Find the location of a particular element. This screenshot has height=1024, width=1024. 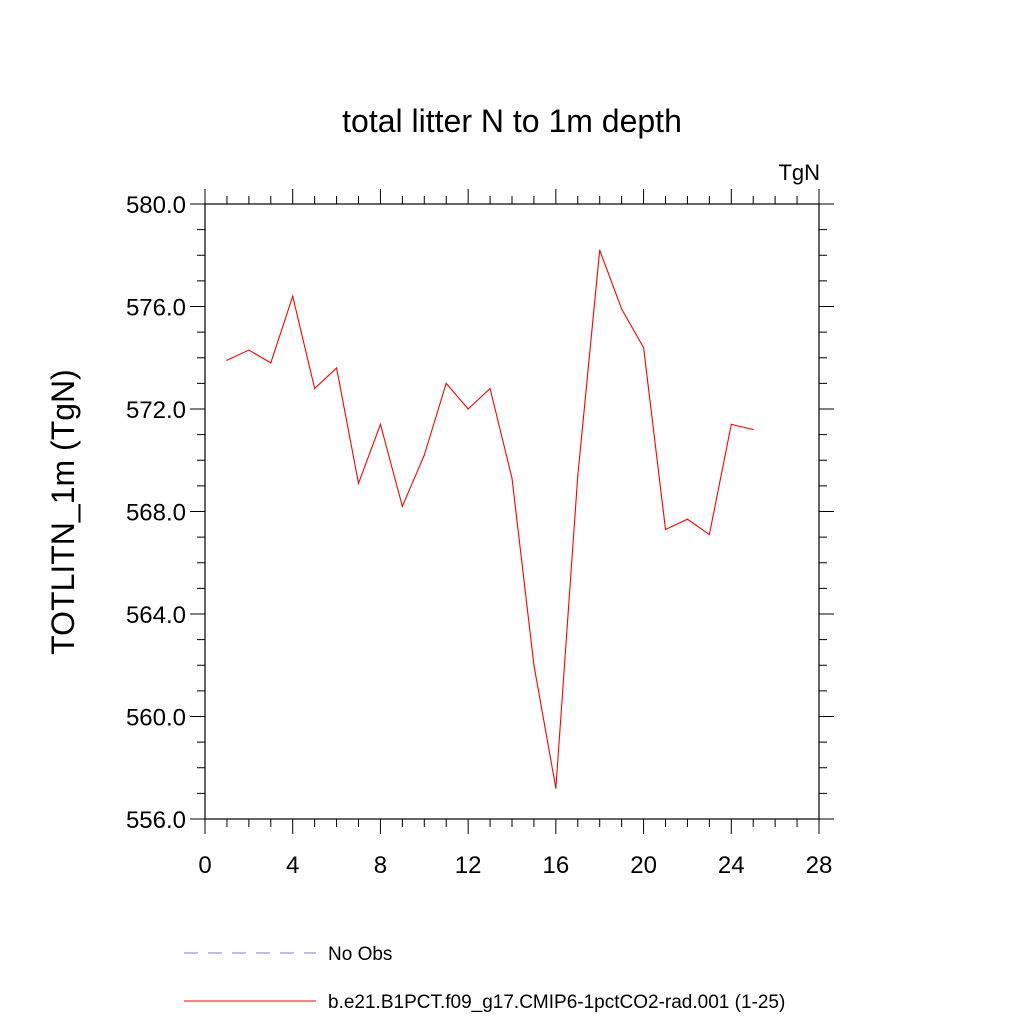

chart-title: total litter N to 1m depth is located at coordinates (512, 121).